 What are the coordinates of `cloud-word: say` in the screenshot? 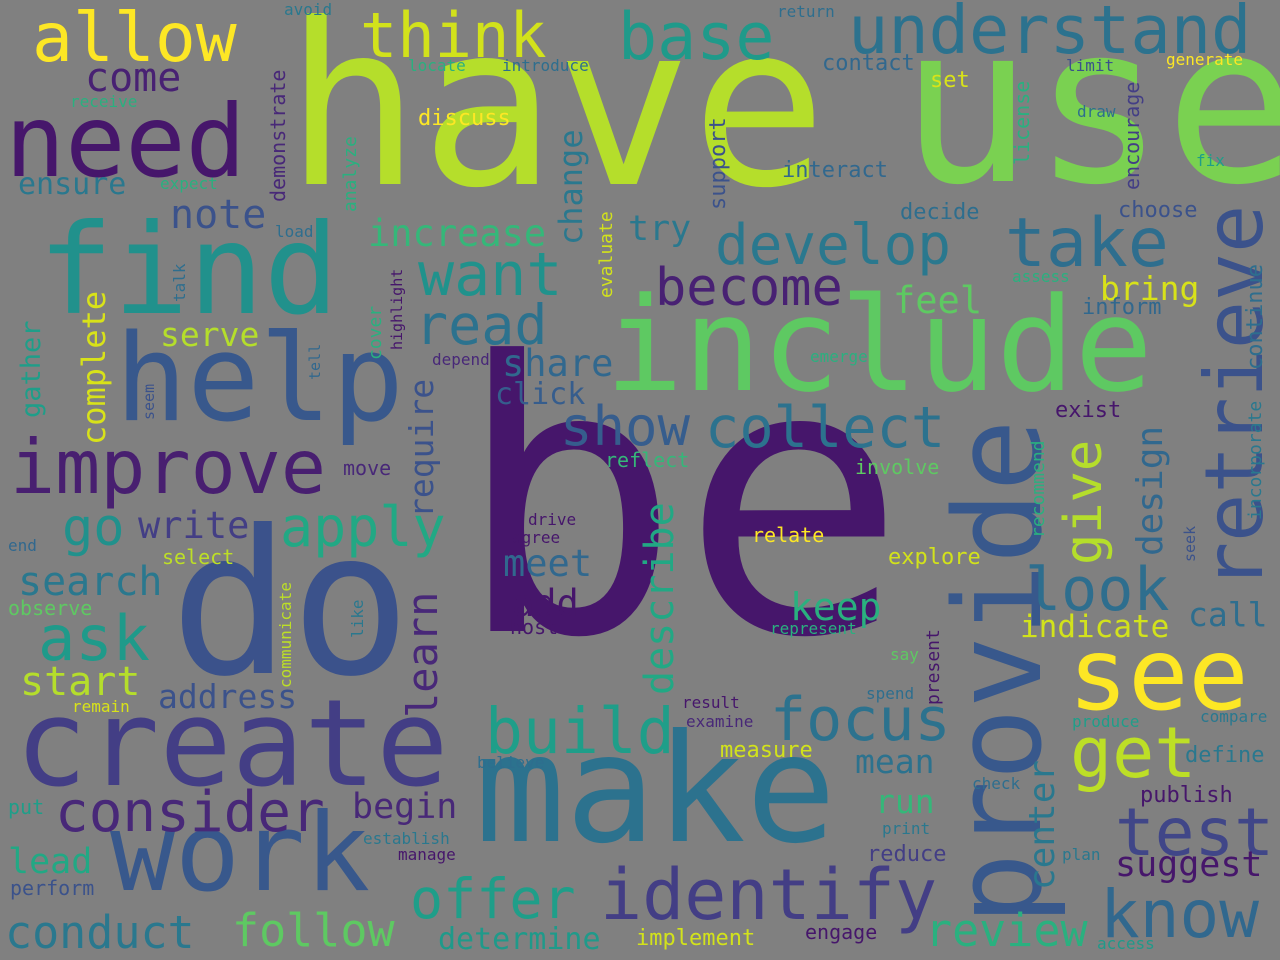 It's located at (904, 654).